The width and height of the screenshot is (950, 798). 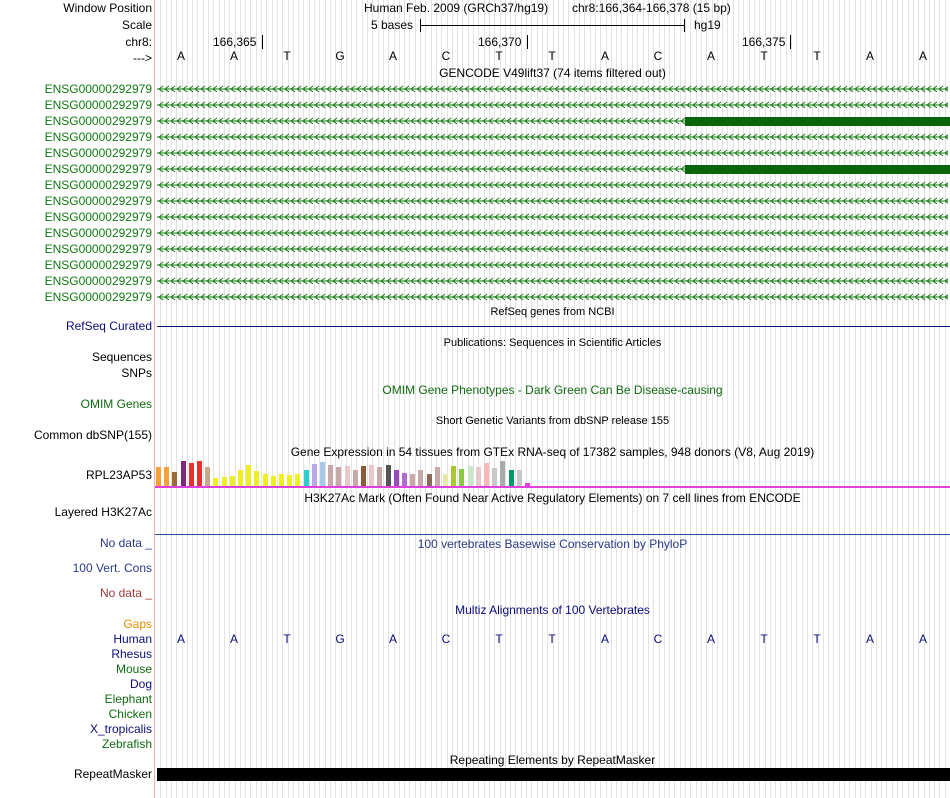 What do you see at coordinates (126, 744) in the screenshot?
I see `multiz-species-zebrafish: Zebrafish` at bounding box center [126, 744].